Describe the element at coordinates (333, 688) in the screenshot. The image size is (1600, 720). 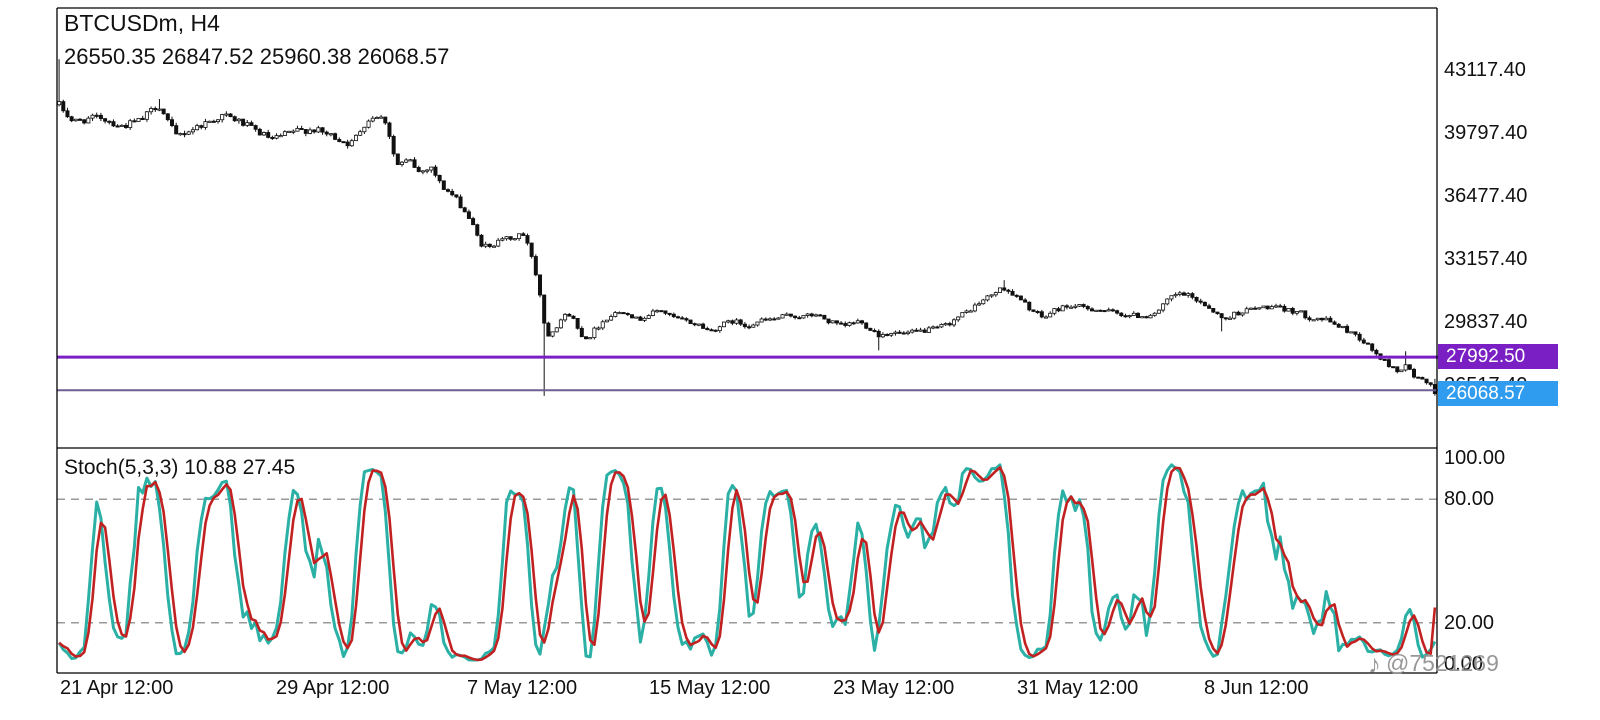
I see `time-axis-label: 29 Apr 12:00` at that location.